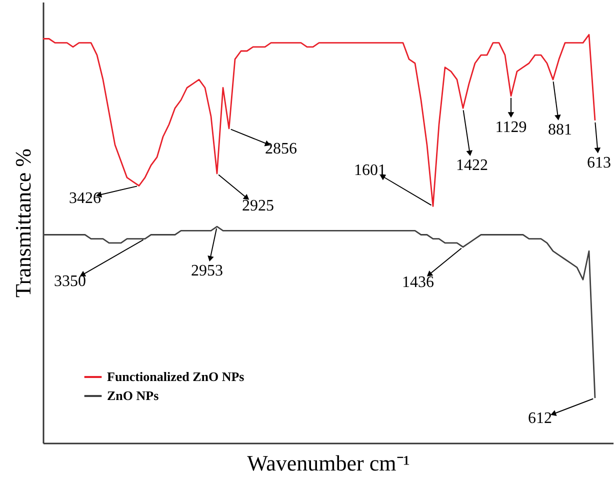 The image size is (614, 489). What do you see at coordinates (418, 282) in the screenshot?
I see `annotation: 1436` at bounding box center [418, 282].